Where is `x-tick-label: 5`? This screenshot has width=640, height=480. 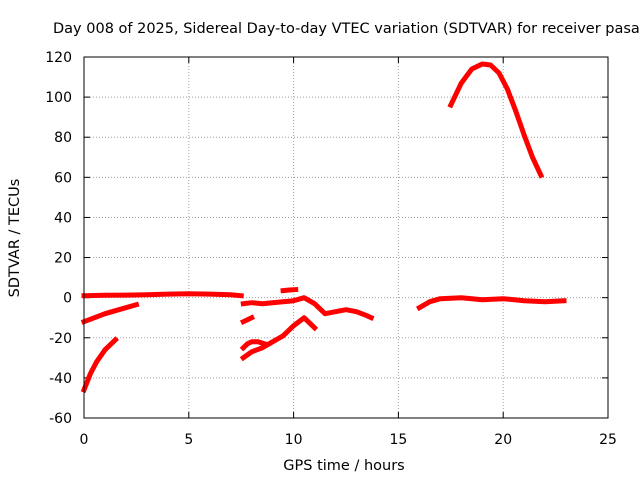 x-tick-label: 5 is located at coordinates (188, 440).